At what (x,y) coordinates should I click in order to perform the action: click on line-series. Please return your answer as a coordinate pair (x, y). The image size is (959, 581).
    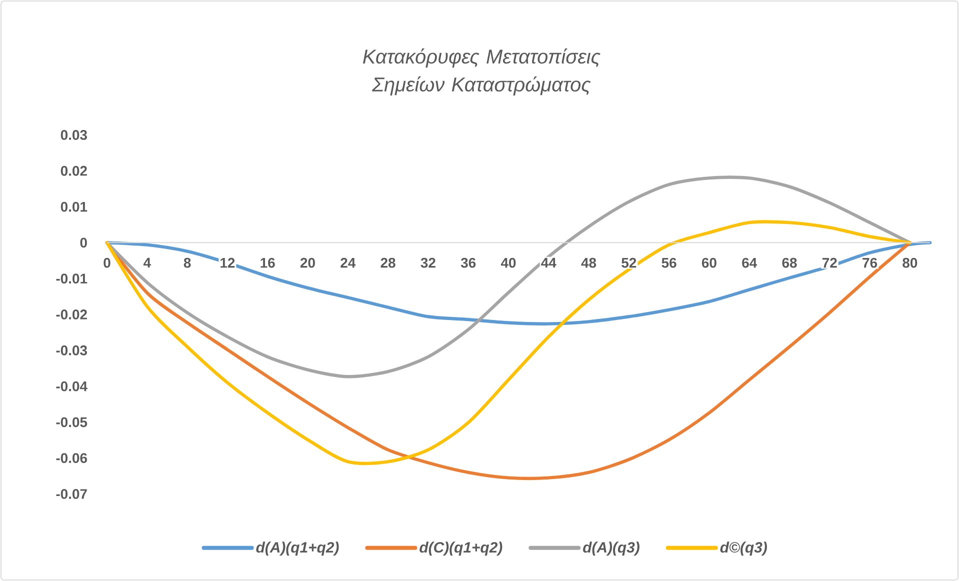
    Looking at the image, I should click on (518, 283).